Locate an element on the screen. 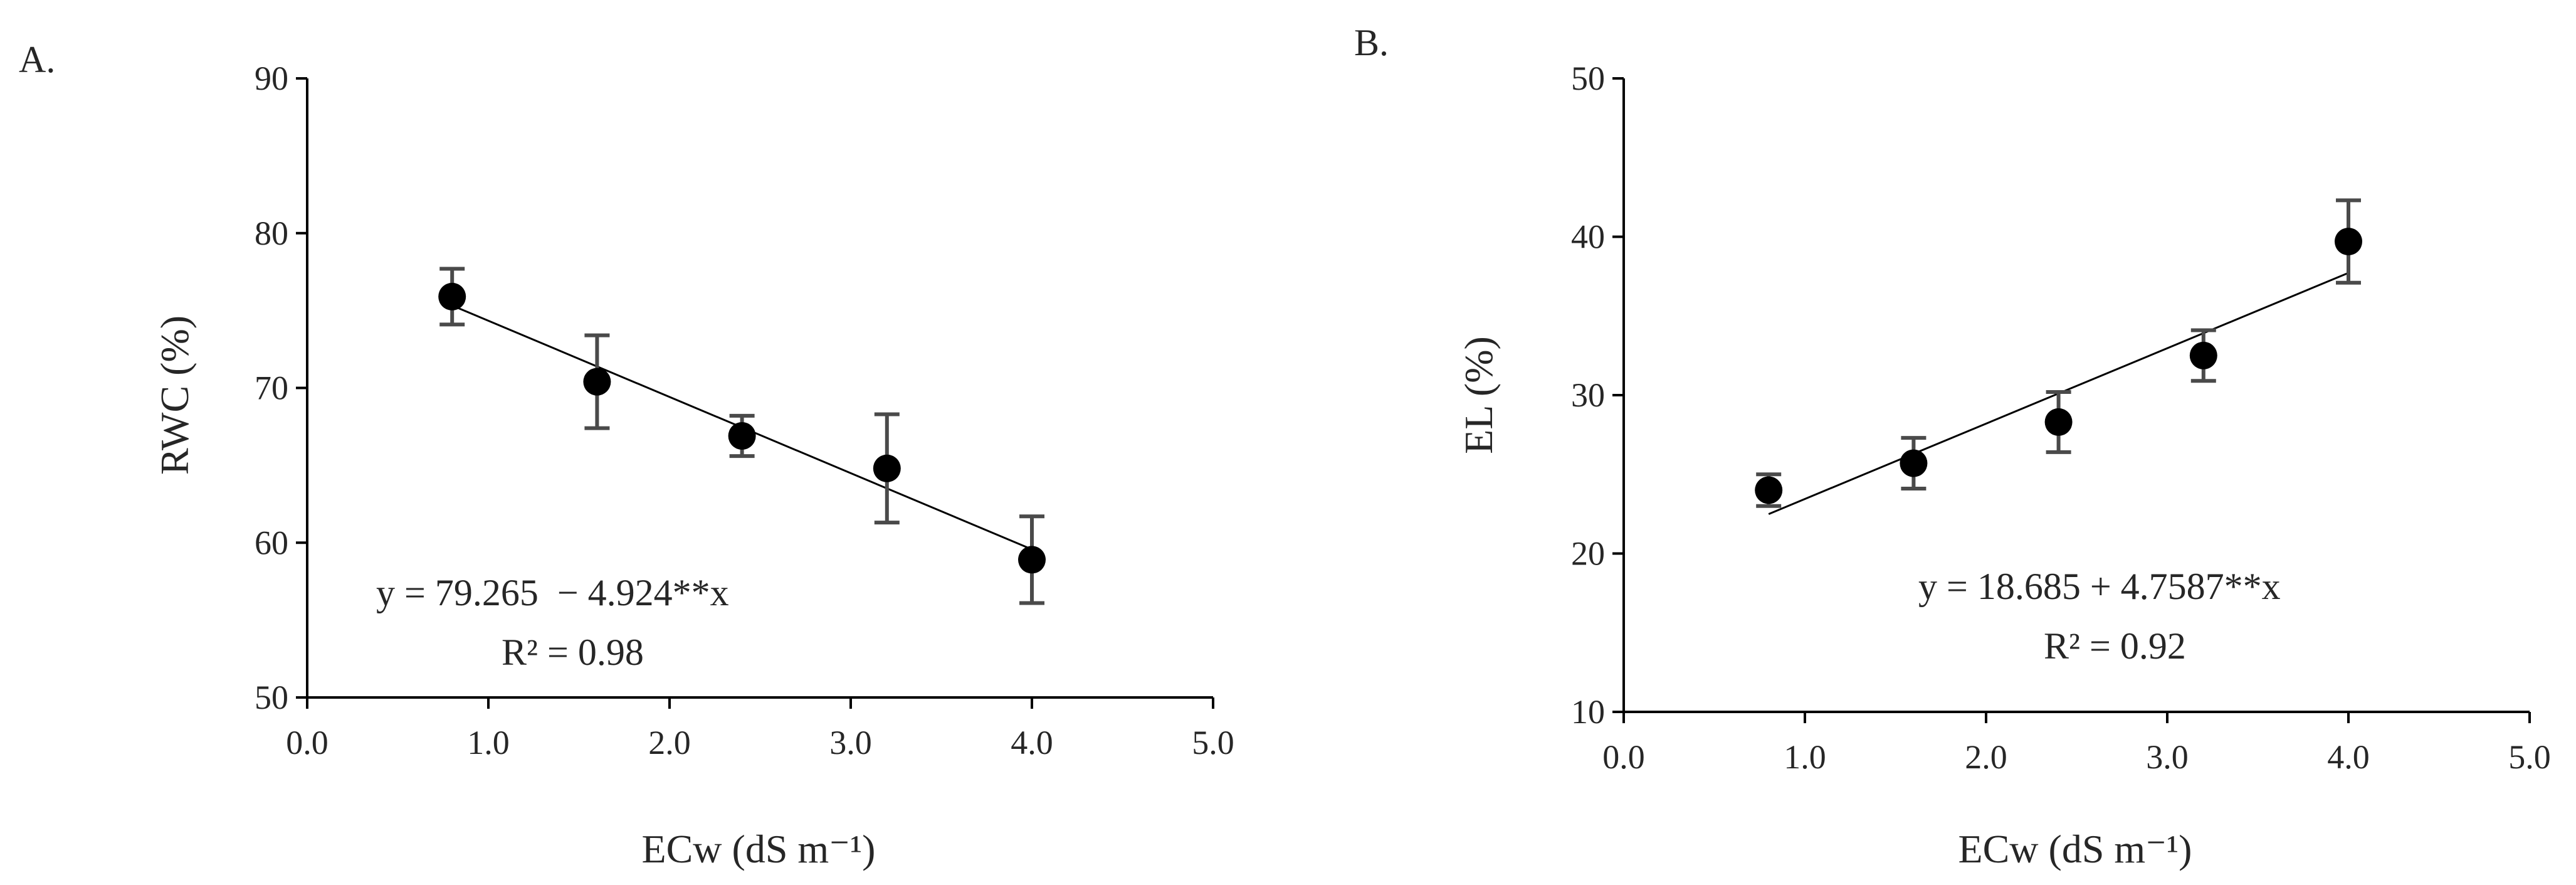 Image resolution: width=2576 pixels, height=885 pixels. r-squared-a: R² = 0.98 is located at coordinates (573, 652).